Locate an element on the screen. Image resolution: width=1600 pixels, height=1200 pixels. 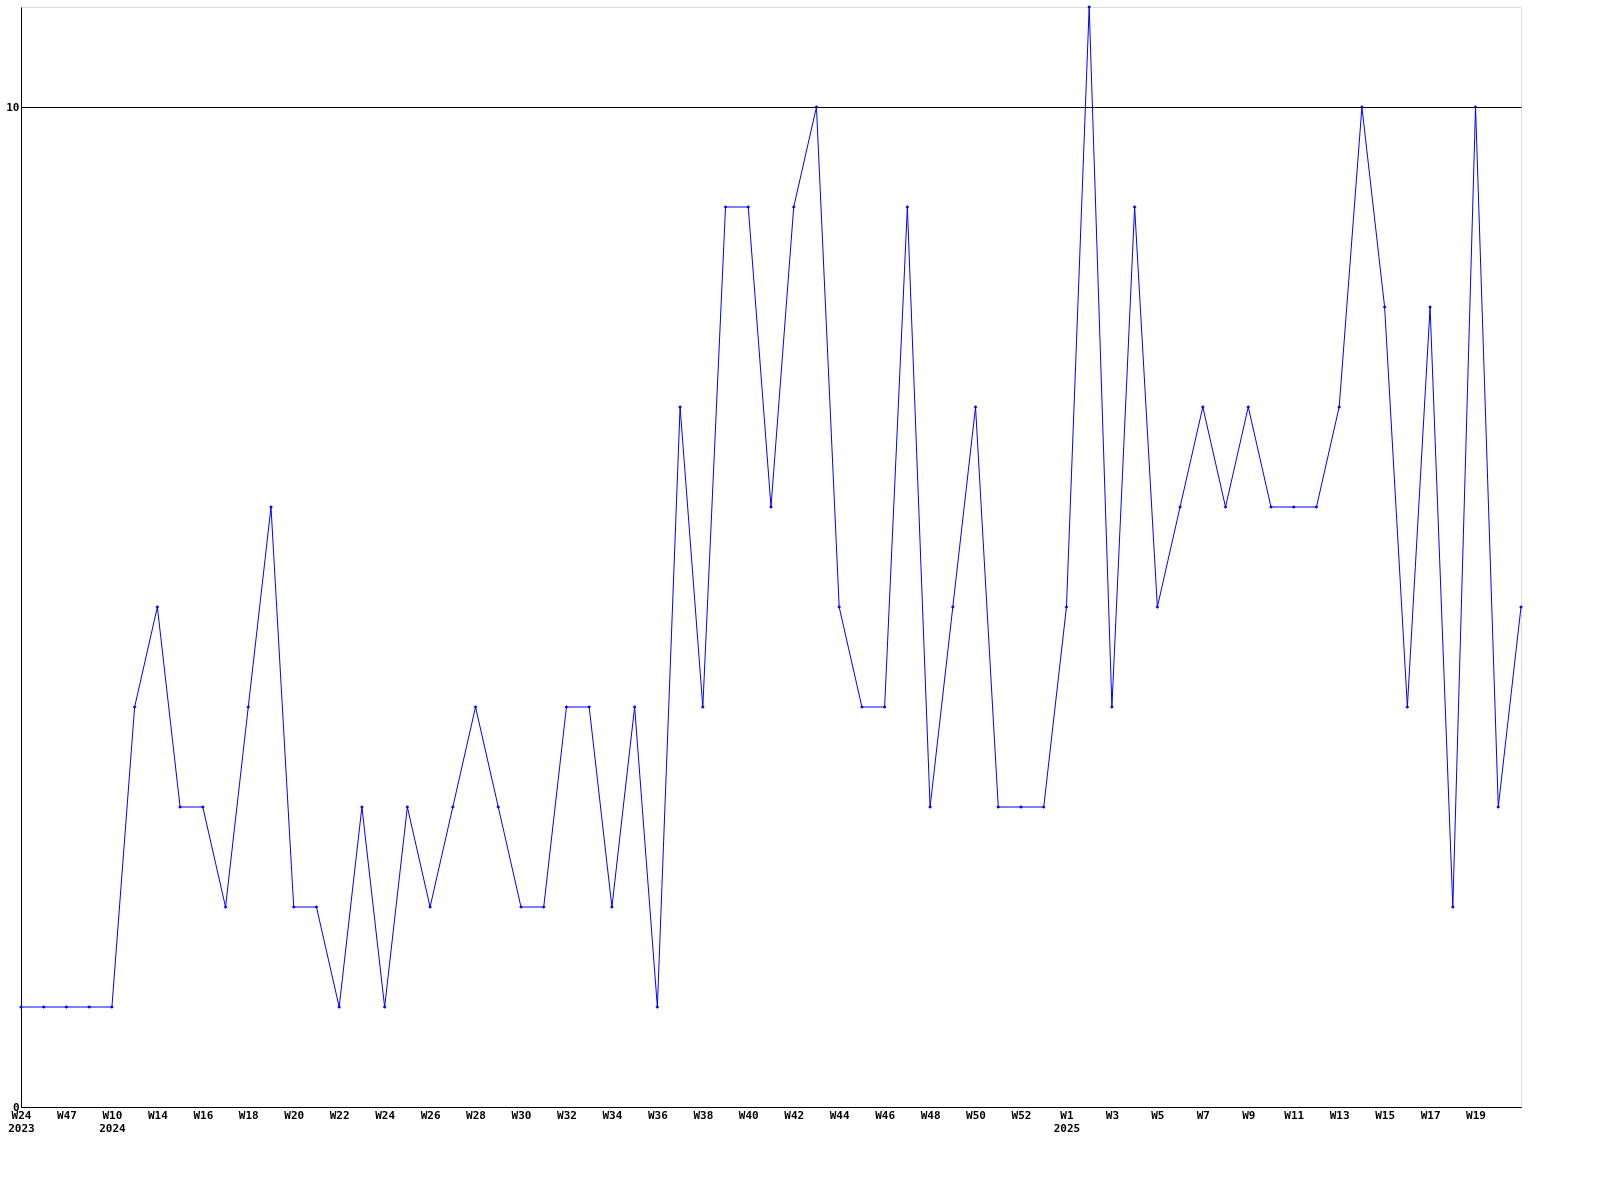
x-tick-label: W5 is located at coordinates (1158, 1115).